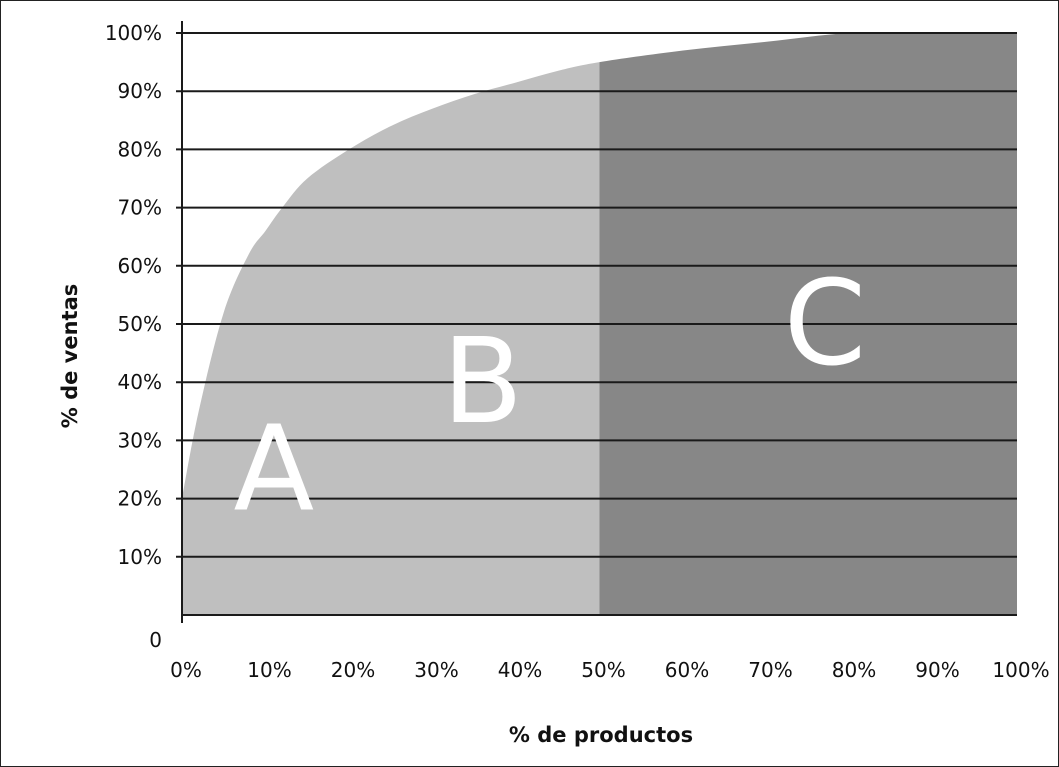  I want to click on y-tick-label: 40%, so click(140, 382).